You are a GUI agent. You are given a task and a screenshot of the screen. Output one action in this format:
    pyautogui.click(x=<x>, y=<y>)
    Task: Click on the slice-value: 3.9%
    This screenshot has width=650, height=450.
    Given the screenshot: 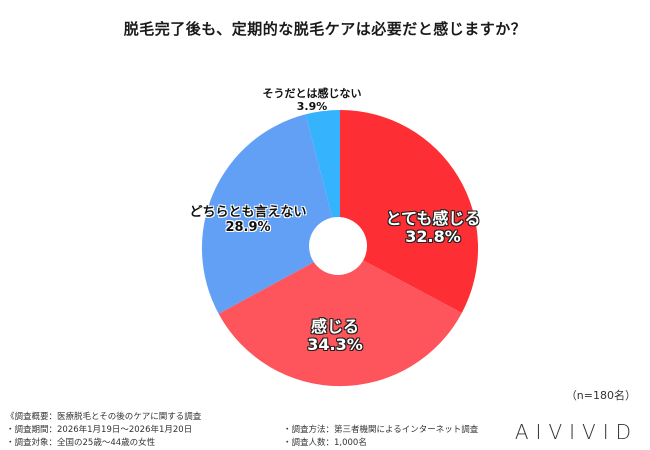 What is the action you would take?
    pyautogui.click(x=312, y=106)
    